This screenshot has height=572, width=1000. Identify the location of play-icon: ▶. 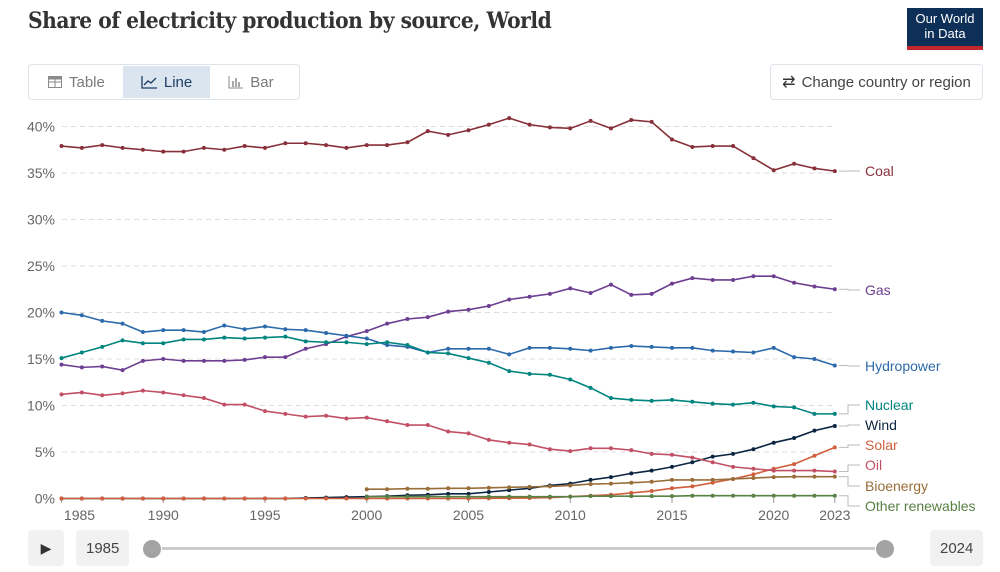
(46, 547).